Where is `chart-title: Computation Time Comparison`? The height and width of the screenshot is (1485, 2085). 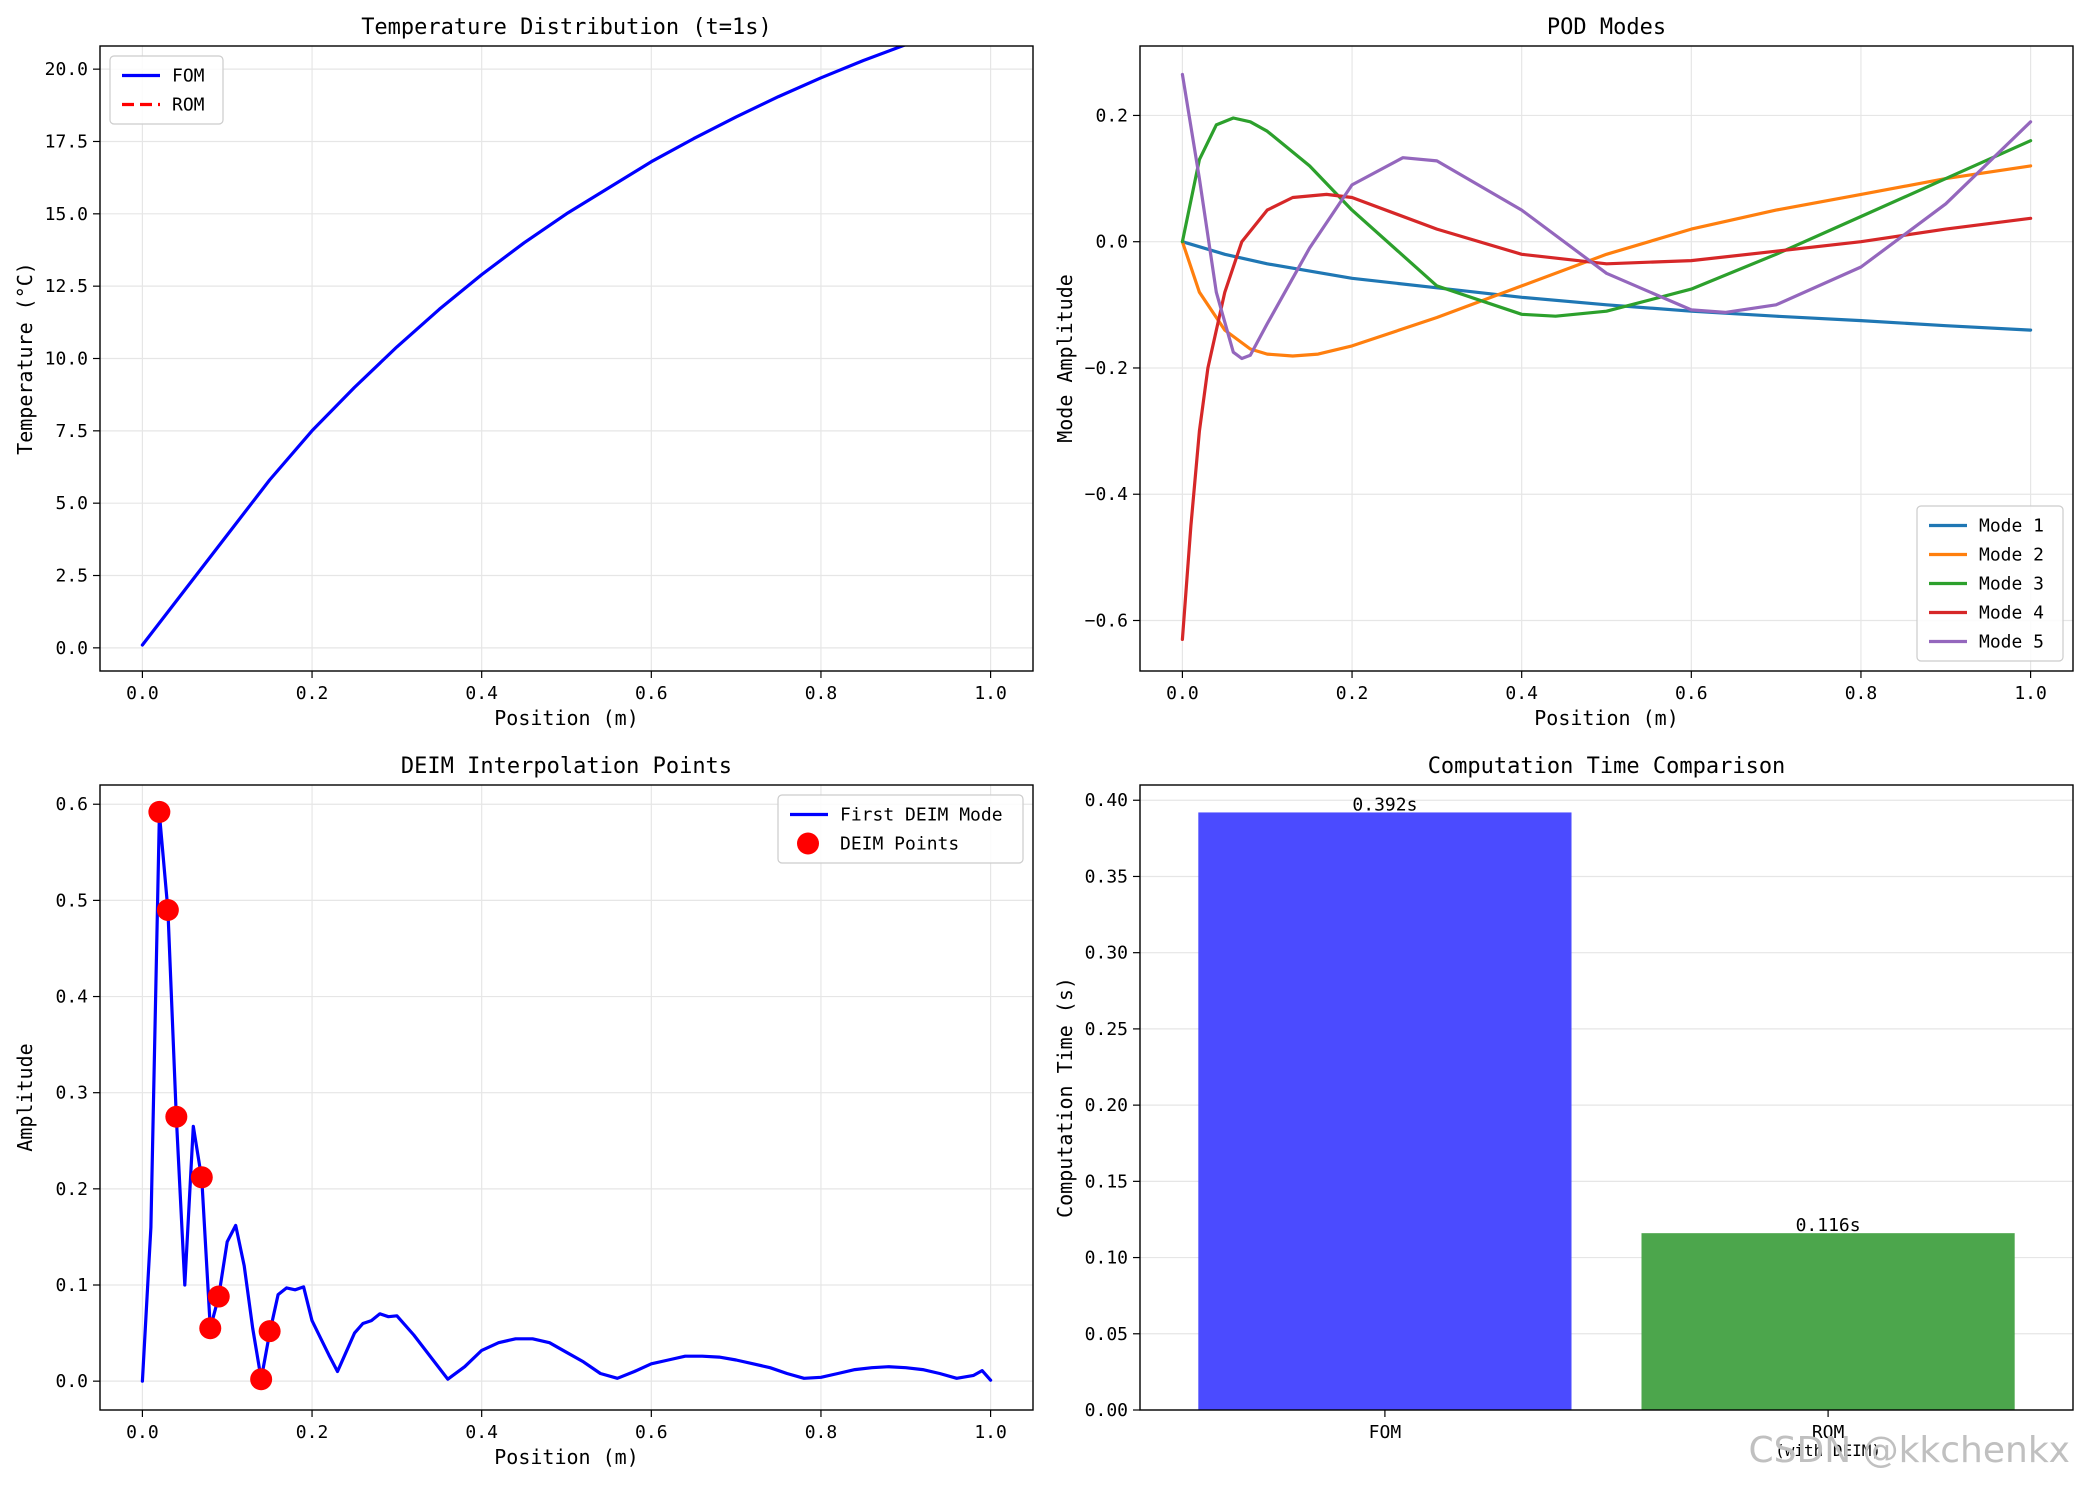 chart-title: Computation Time Comparison is located at coordinates (1607, 766).